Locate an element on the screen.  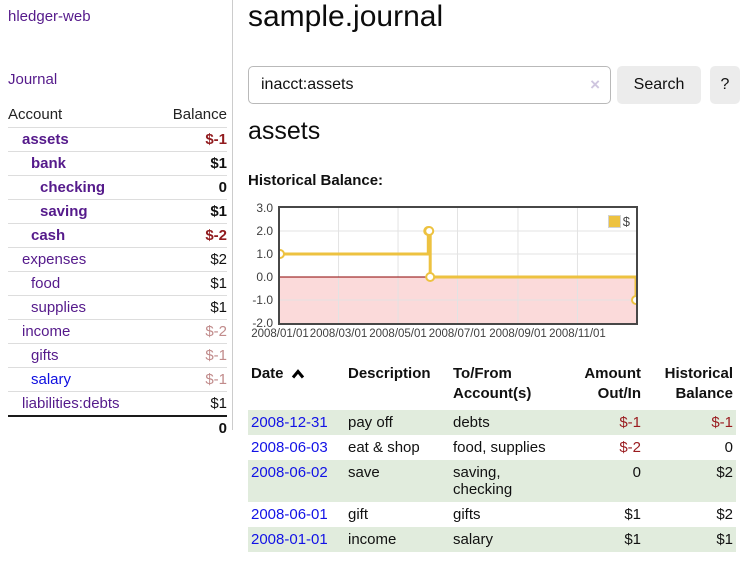
account-link-expenses: expenses is located at coordinates (54, 259).